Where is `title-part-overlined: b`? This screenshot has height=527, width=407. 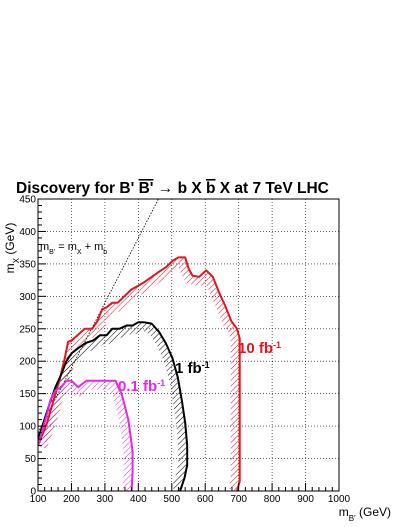
title-part-overlined: b is located at coordinates (210, 188).